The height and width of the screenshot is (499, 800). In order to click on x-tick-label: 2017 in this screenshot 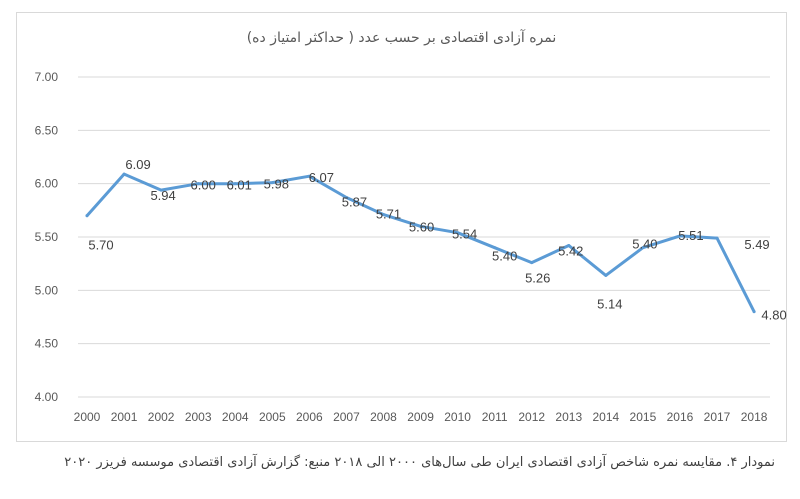, I will do `click(717, 417)`.